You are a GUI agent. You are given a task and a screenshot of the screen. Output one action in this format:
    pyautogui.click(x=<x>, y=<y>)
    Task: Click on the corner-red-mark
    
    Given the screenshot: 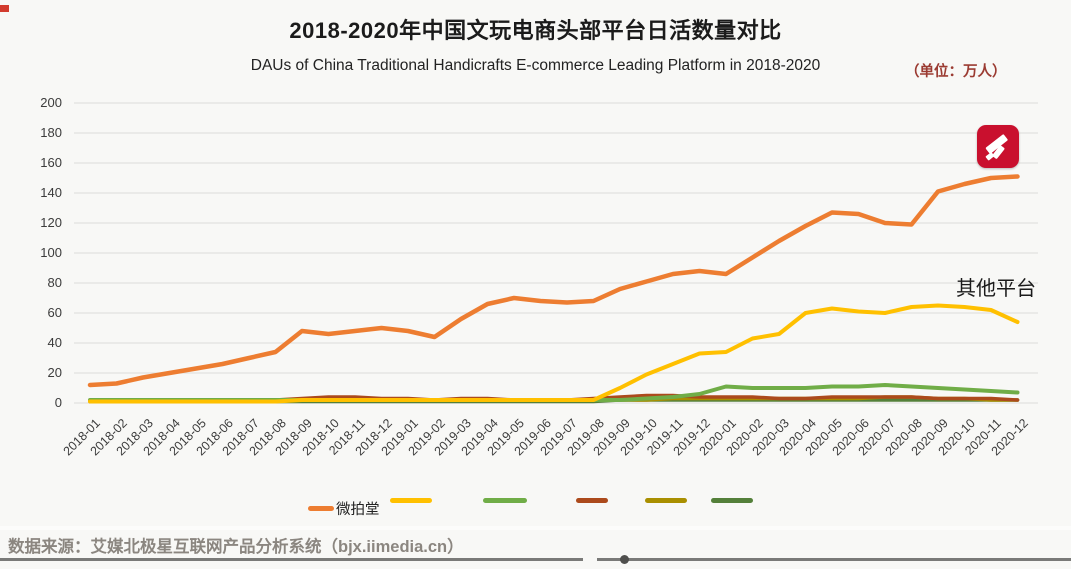 What is the action you would take?
    pyautogui.click(x=4, y=8)
    